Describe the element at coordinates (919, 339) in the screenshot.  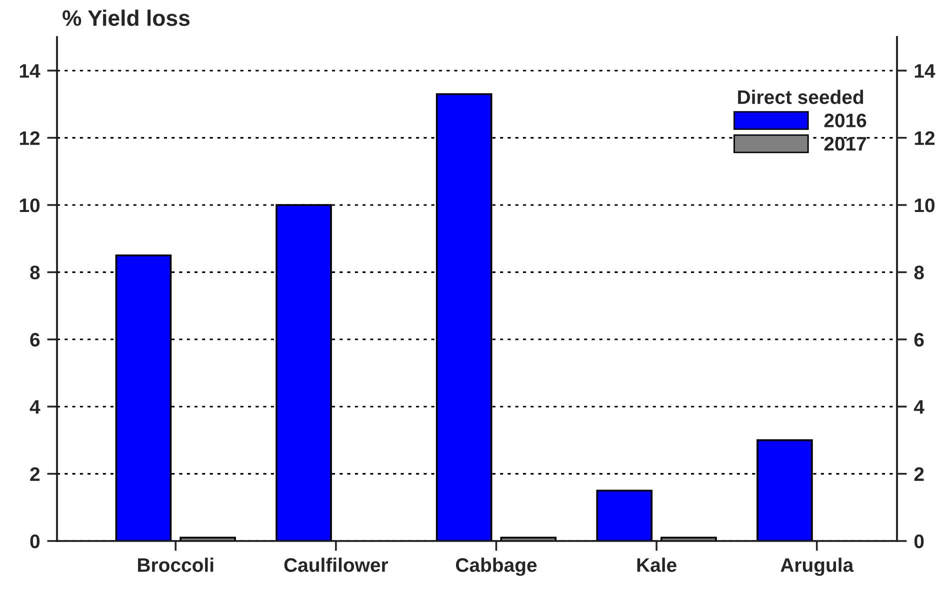
I see `y2-tick-label: 6` at that location.